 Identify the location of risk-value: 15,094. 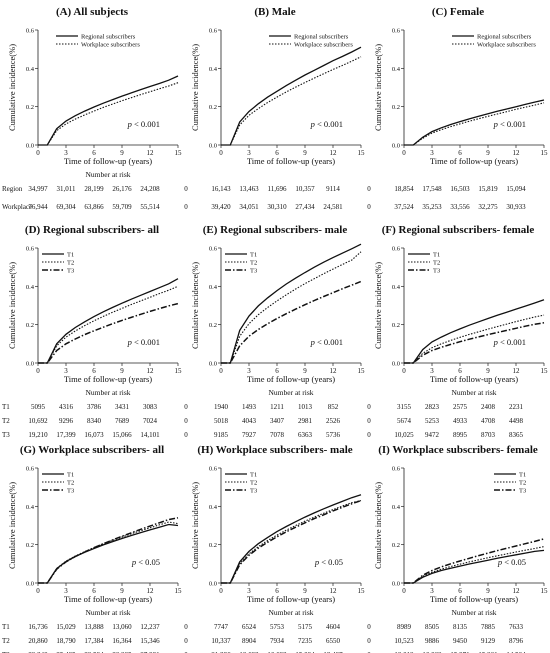
(516, 189).